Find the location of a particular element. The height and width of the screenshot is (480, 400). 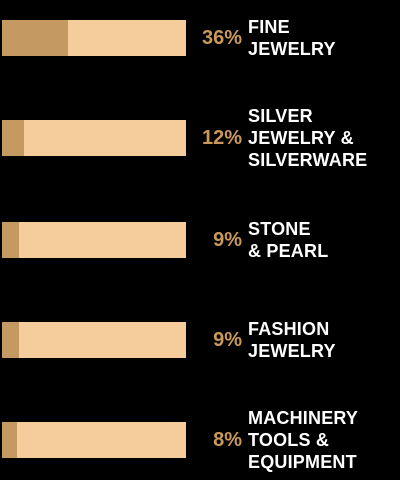

category-label: FASHION JEWELRY is located at coordinates (292, 340).